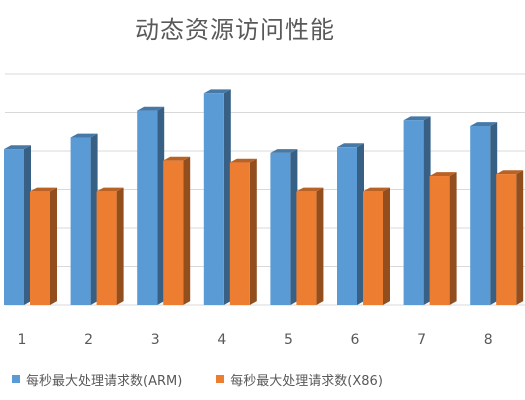 This screenshot has height=400, width=525. What do you see at coordinates (88, 340) in the screenshot?
I see `x-tick-label: 2` at bounding box center [88, 340].